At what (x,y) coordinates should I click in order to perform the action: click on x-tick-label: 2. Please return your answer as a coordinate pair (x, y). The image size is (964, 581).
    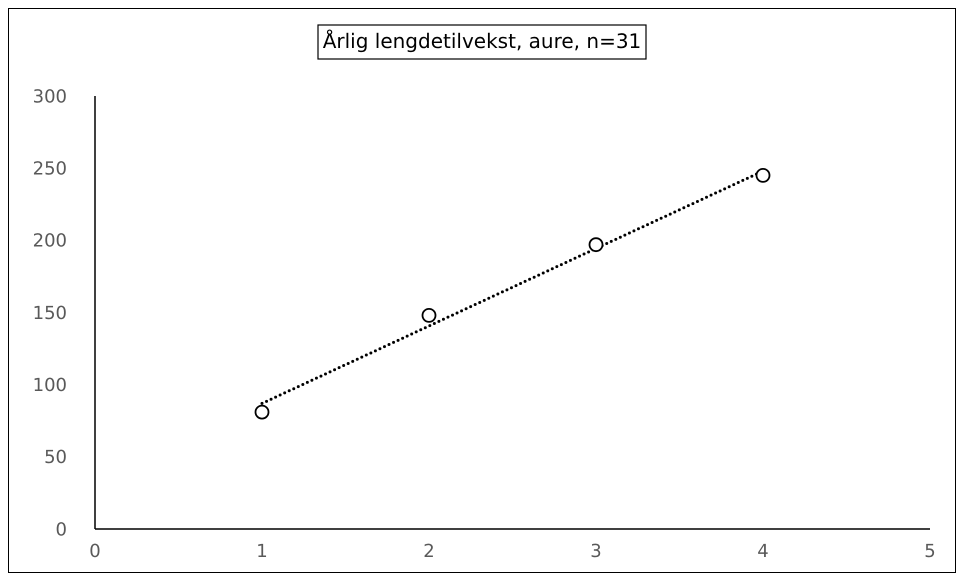
    Looking at the image, I should click on (429, 551).